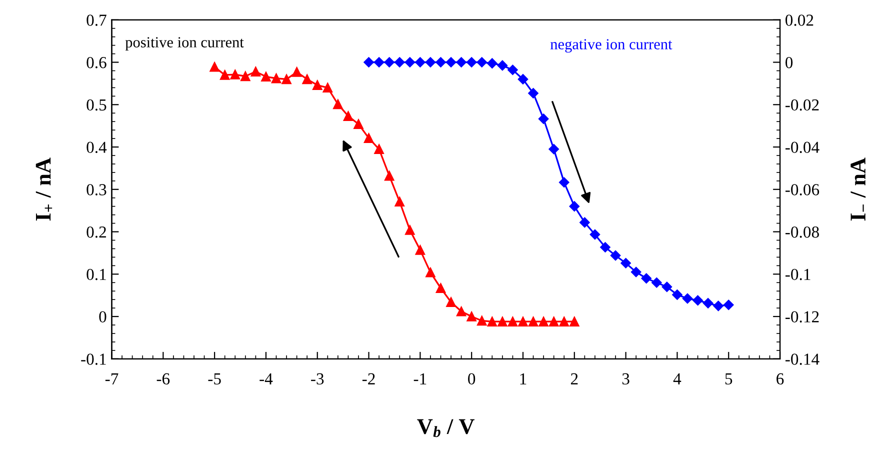 Image resolution: width=894 pixels, height=452 pixels. I want to click on x-tick-label: -6, so click(163, 379).